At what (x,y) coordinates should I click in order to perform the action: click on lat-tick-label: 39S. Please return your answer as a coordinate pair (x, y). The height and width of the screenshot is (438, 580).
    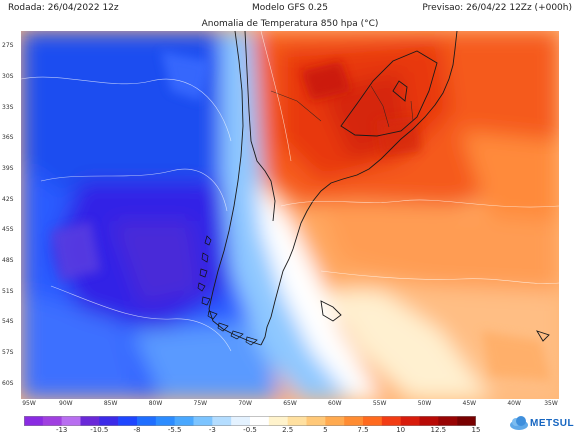
    Looking at the image, I should click on (8, 168).